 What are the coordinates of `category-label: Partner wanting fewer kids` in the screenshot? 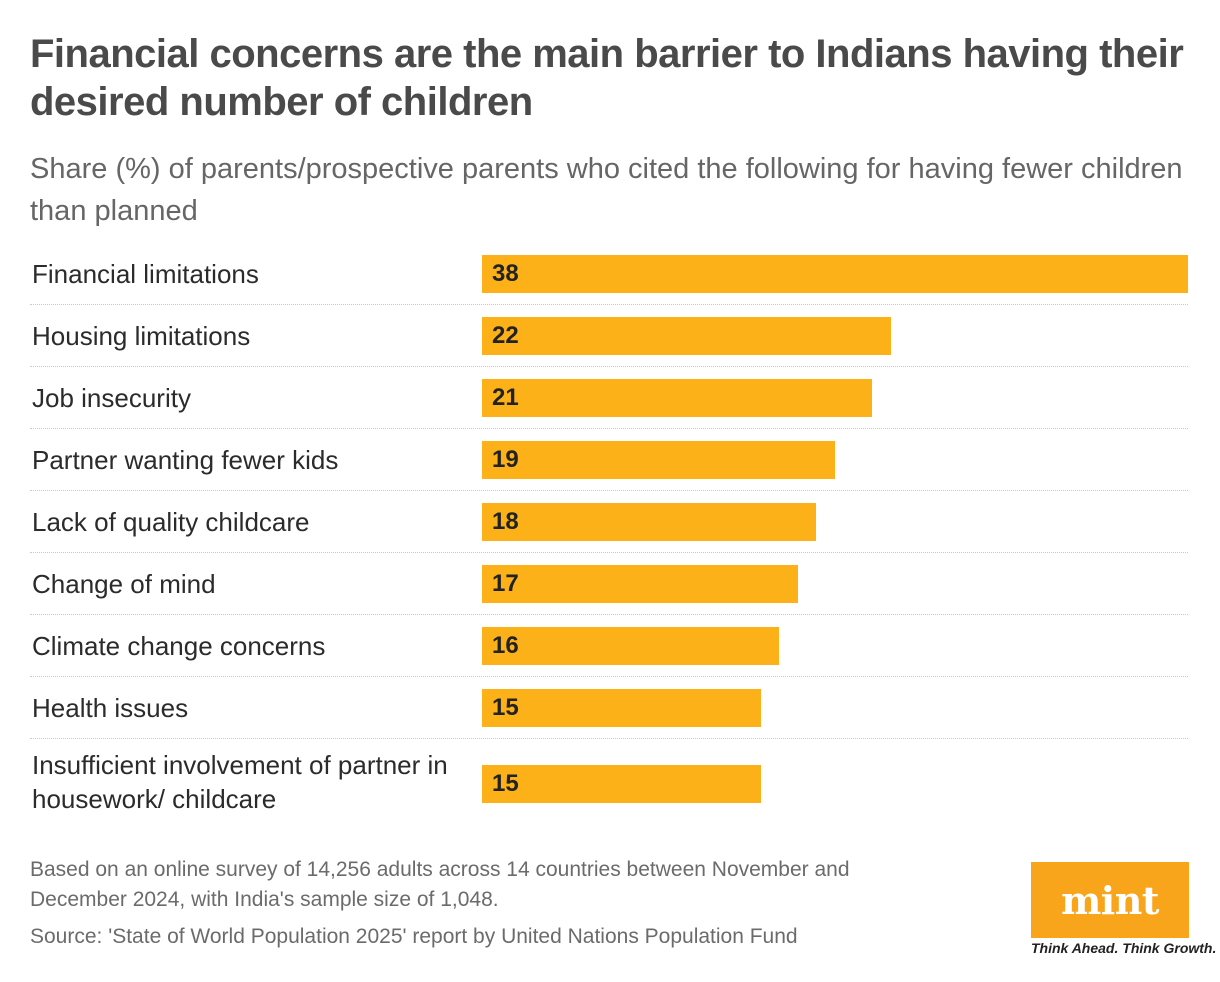 It's located at (185, 460).